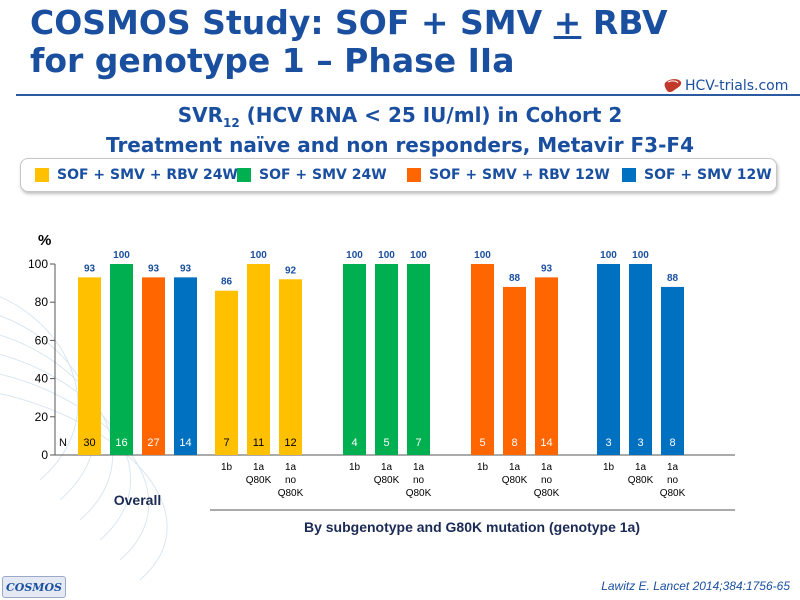 This screenshot has width=800, height=600. Describe the element at coordinates (290, 443) in the screenshot. I see `bar-n-label: 12` at that location.